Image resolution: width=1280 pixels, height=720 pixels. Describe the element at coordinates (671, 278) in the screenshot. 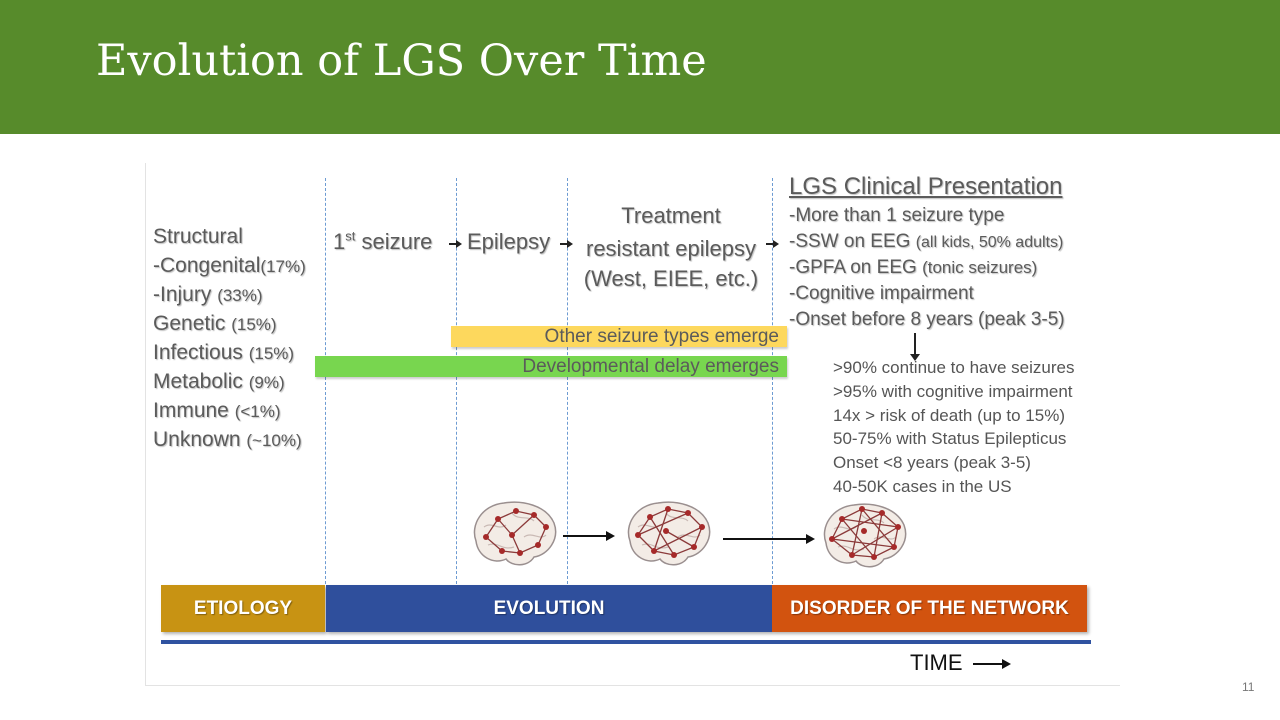

I see `stage-treatment-line3: (West, EIEE, etc.)` at that location.